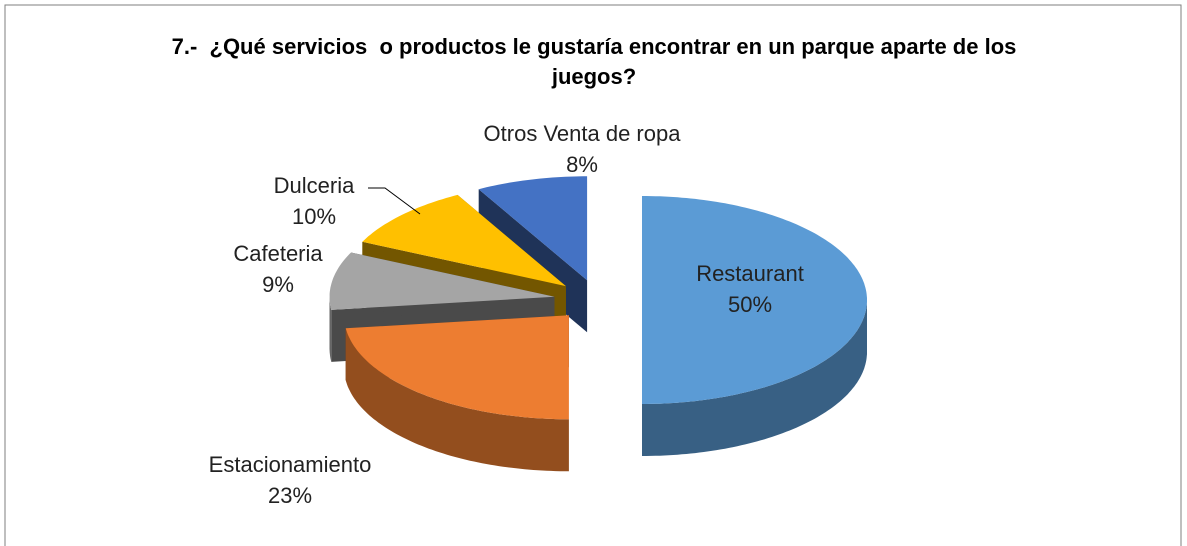  What do you see at coordinates (750, 304) in the screenshot?
I see `value-label: 50%` at bounding box center [750, 304].